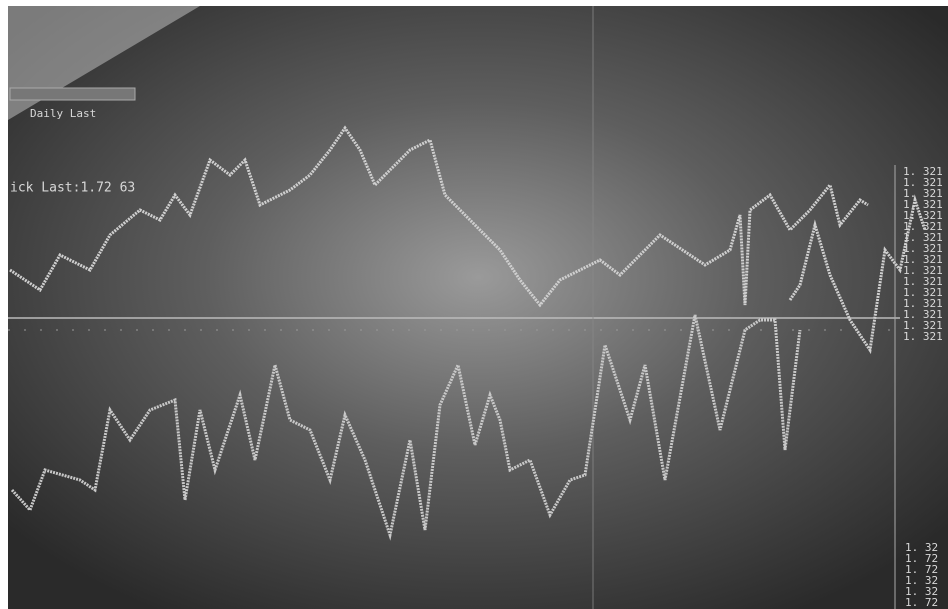 The width and height of the screenshot is (948, 609). What do you see at coordinates (63, 113) in the screenshot?
I see `input-label: Daily Last` at bounding box center [63, 113].